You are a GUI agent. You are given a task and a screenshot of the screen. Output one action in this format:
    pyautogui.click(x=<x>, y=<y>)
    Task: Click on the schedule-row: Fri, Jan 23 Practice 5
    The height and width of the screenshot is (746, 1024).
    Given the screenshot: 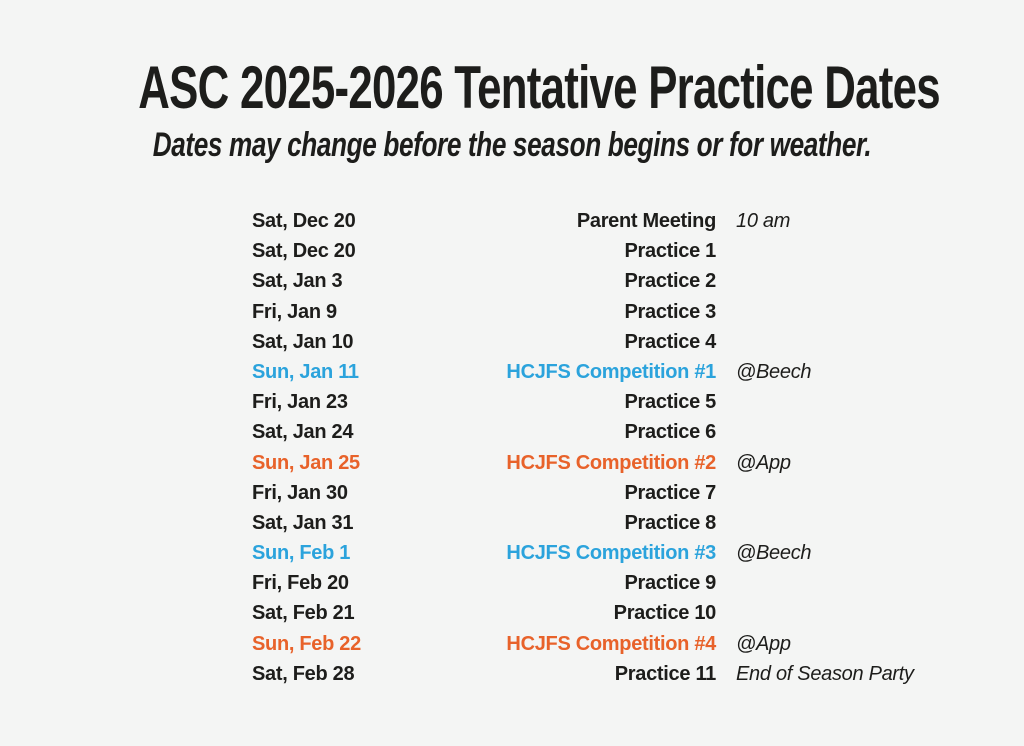 What is the action you would take?
    pyautogui.click(x=612, y=402)
    